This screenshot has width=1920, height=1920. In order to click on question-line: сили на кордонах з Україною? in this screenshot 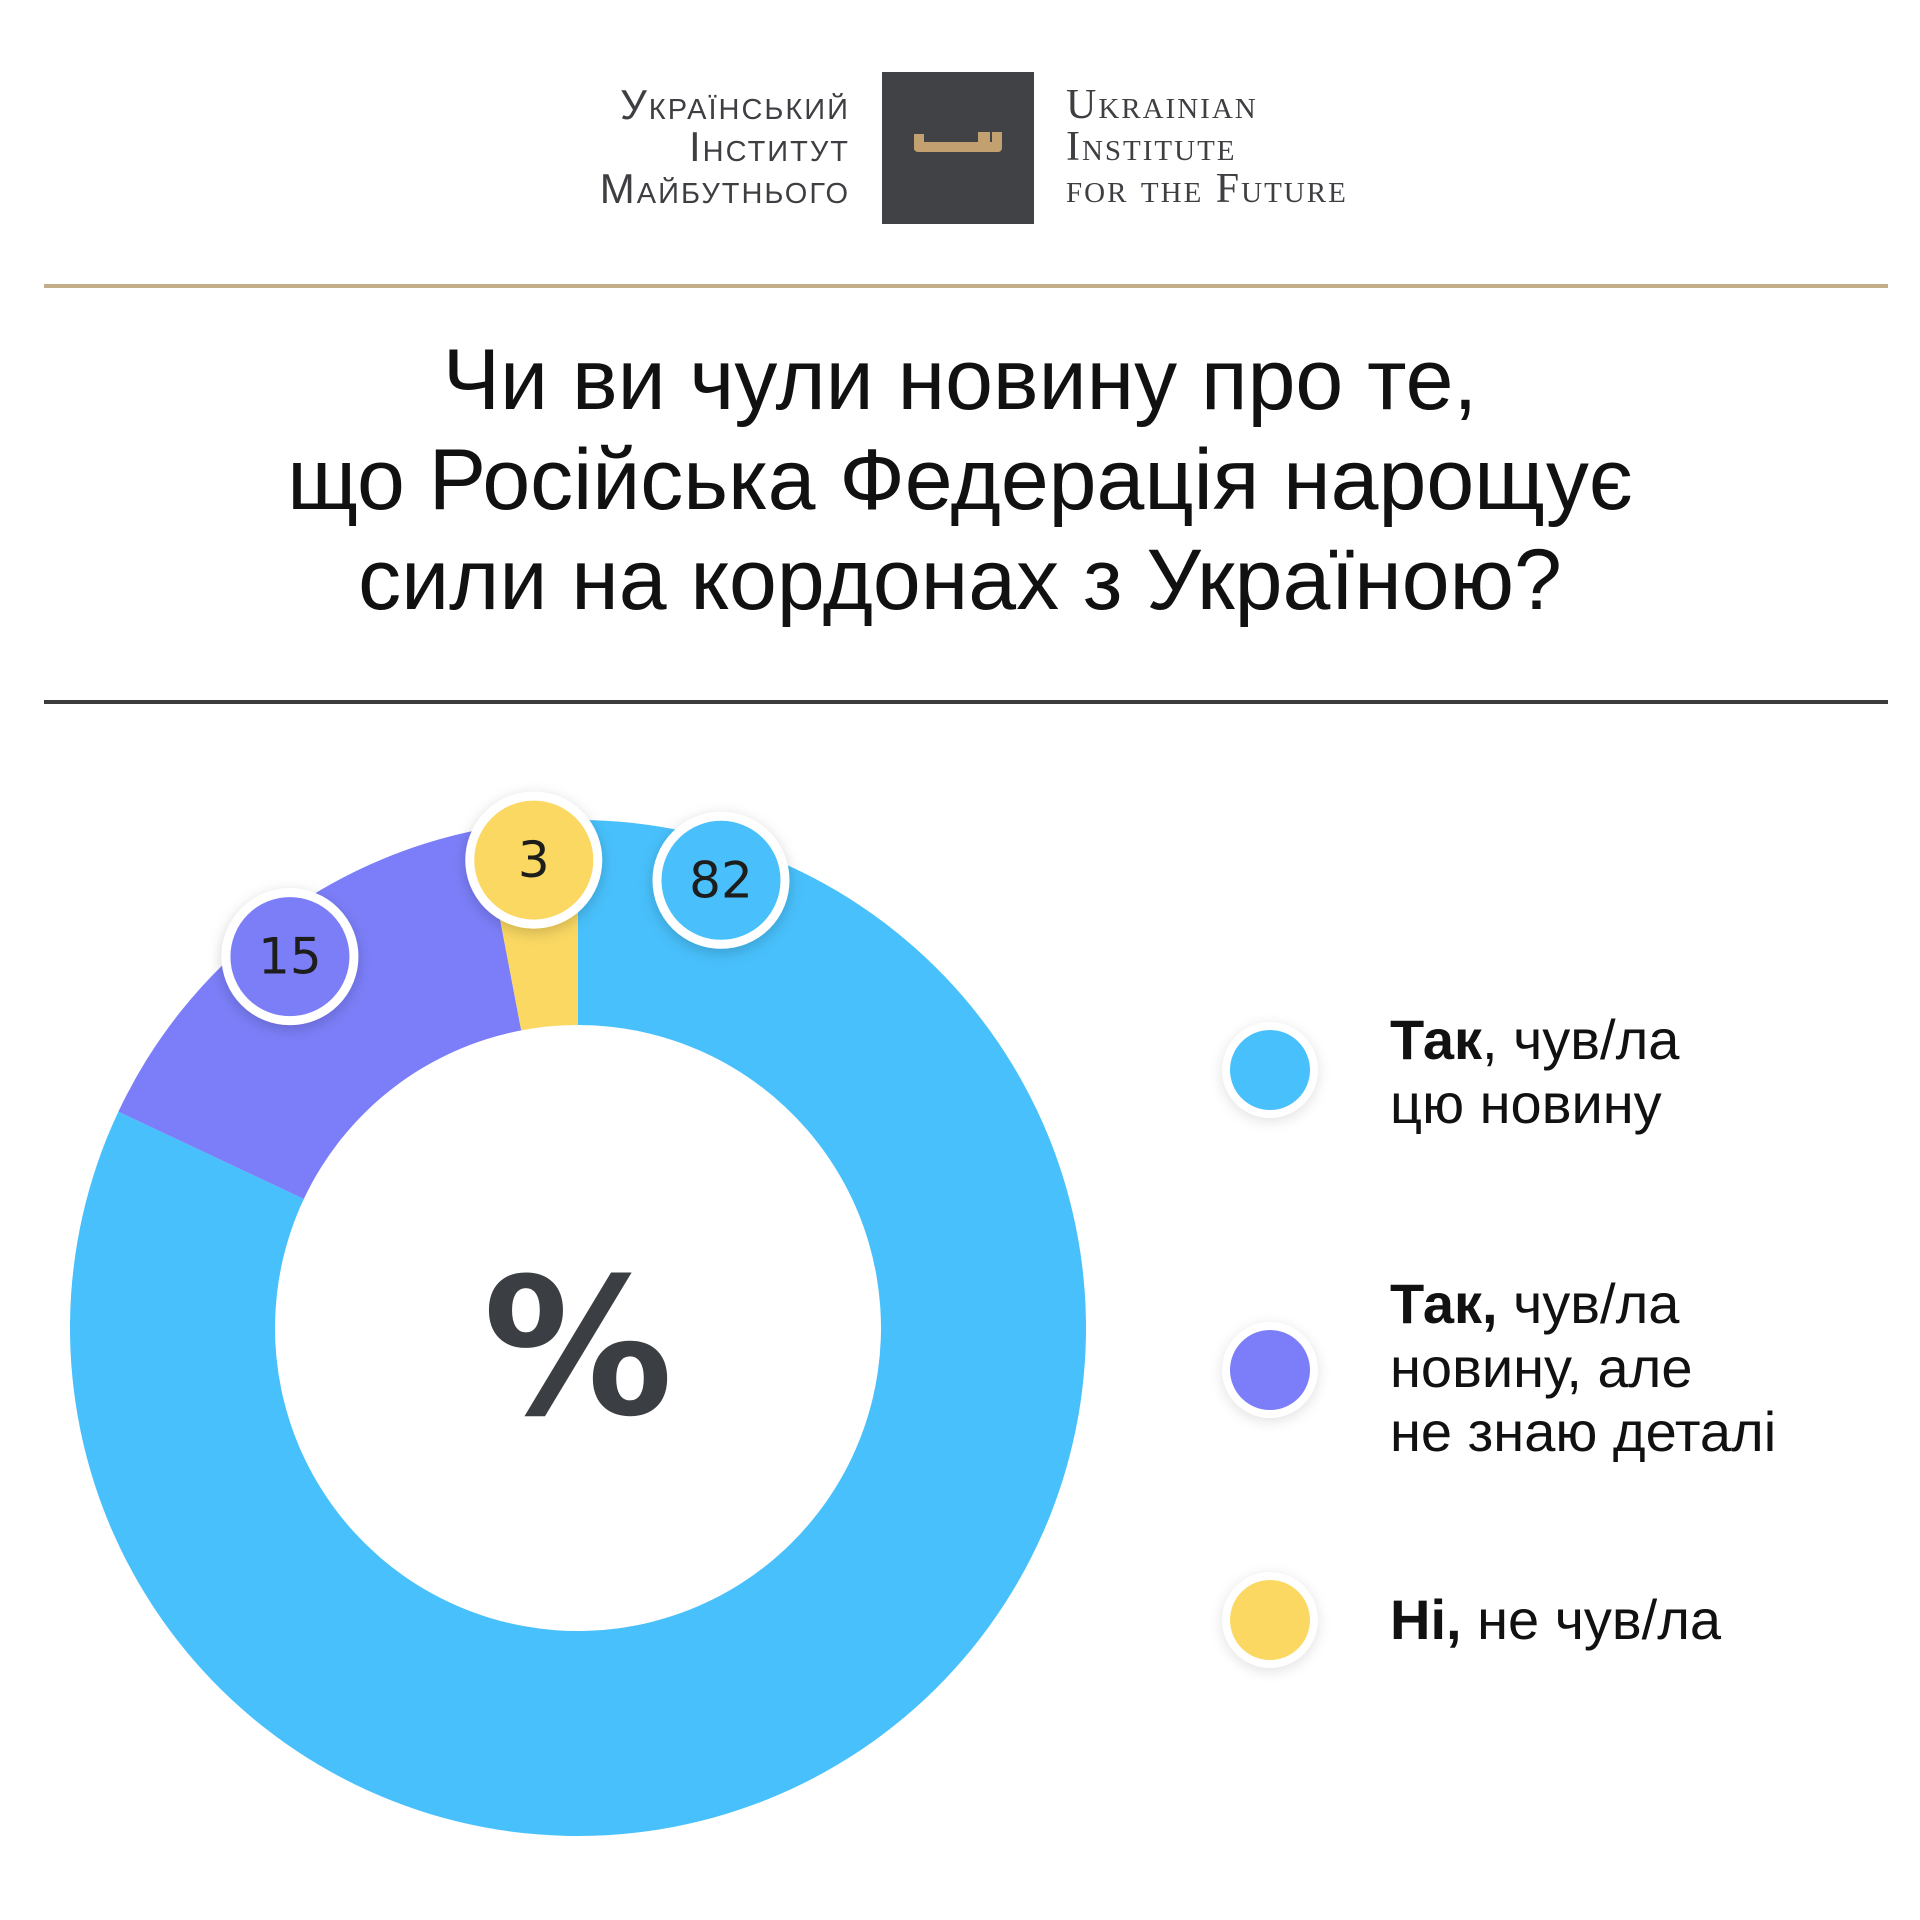, I will do `click(960, 580)`.